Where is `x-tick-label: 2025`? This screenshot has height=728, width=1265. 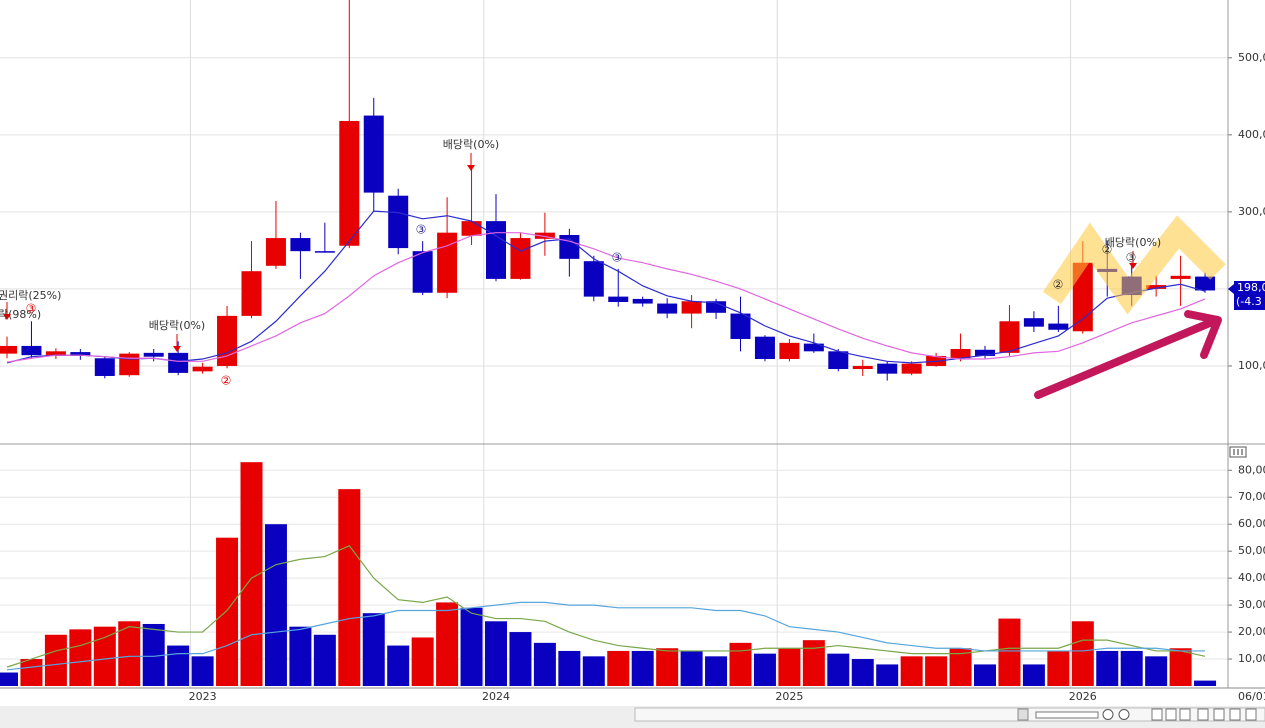 x-tick-label: 2025 is located at coordinates (789, 696).